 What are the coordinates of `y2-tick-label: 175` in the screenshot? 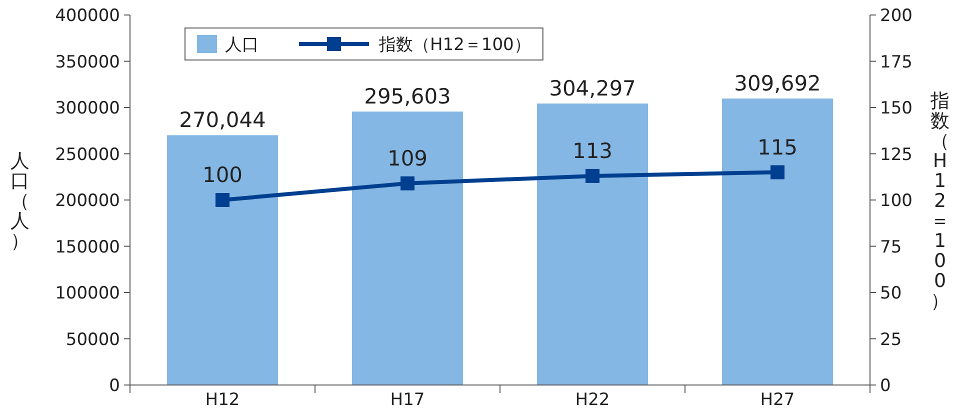 It's located at (896, 62).